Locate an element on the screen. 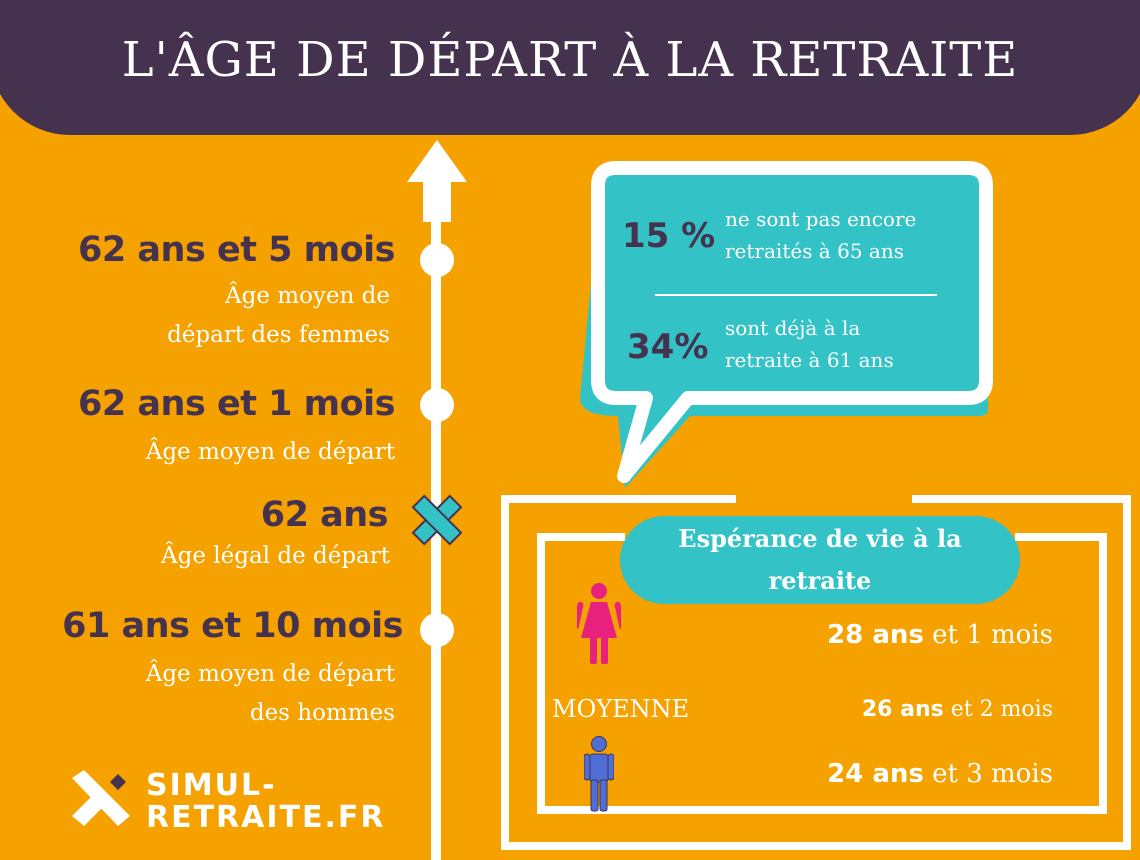 This screenshot has height=860, width=1140. timeline-axis is located at coordinates (436, 540).